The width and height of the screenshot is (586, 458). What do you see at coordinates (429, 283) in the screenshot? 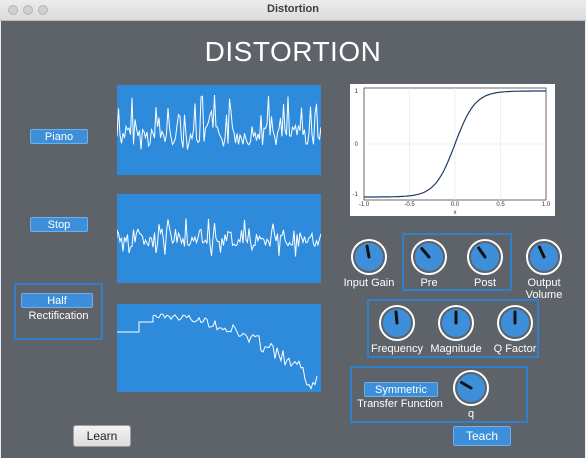
I see `pre-label: Pre` at bounding box center [429, 283].